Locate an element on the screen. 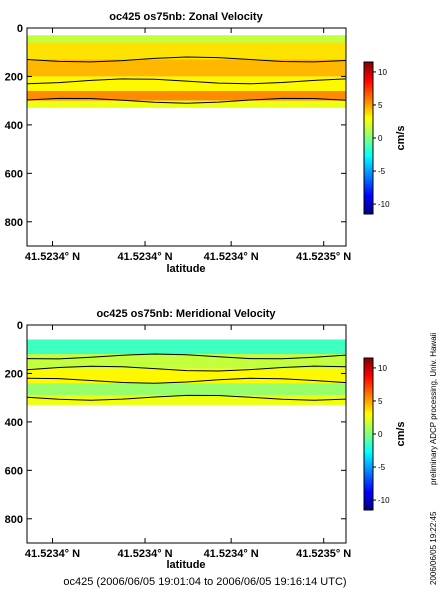 This screenshot has width=445, height=595. zonal-colorbar: 10 5 0 -5 -10 cm/s is located at coordinates (385, 138).